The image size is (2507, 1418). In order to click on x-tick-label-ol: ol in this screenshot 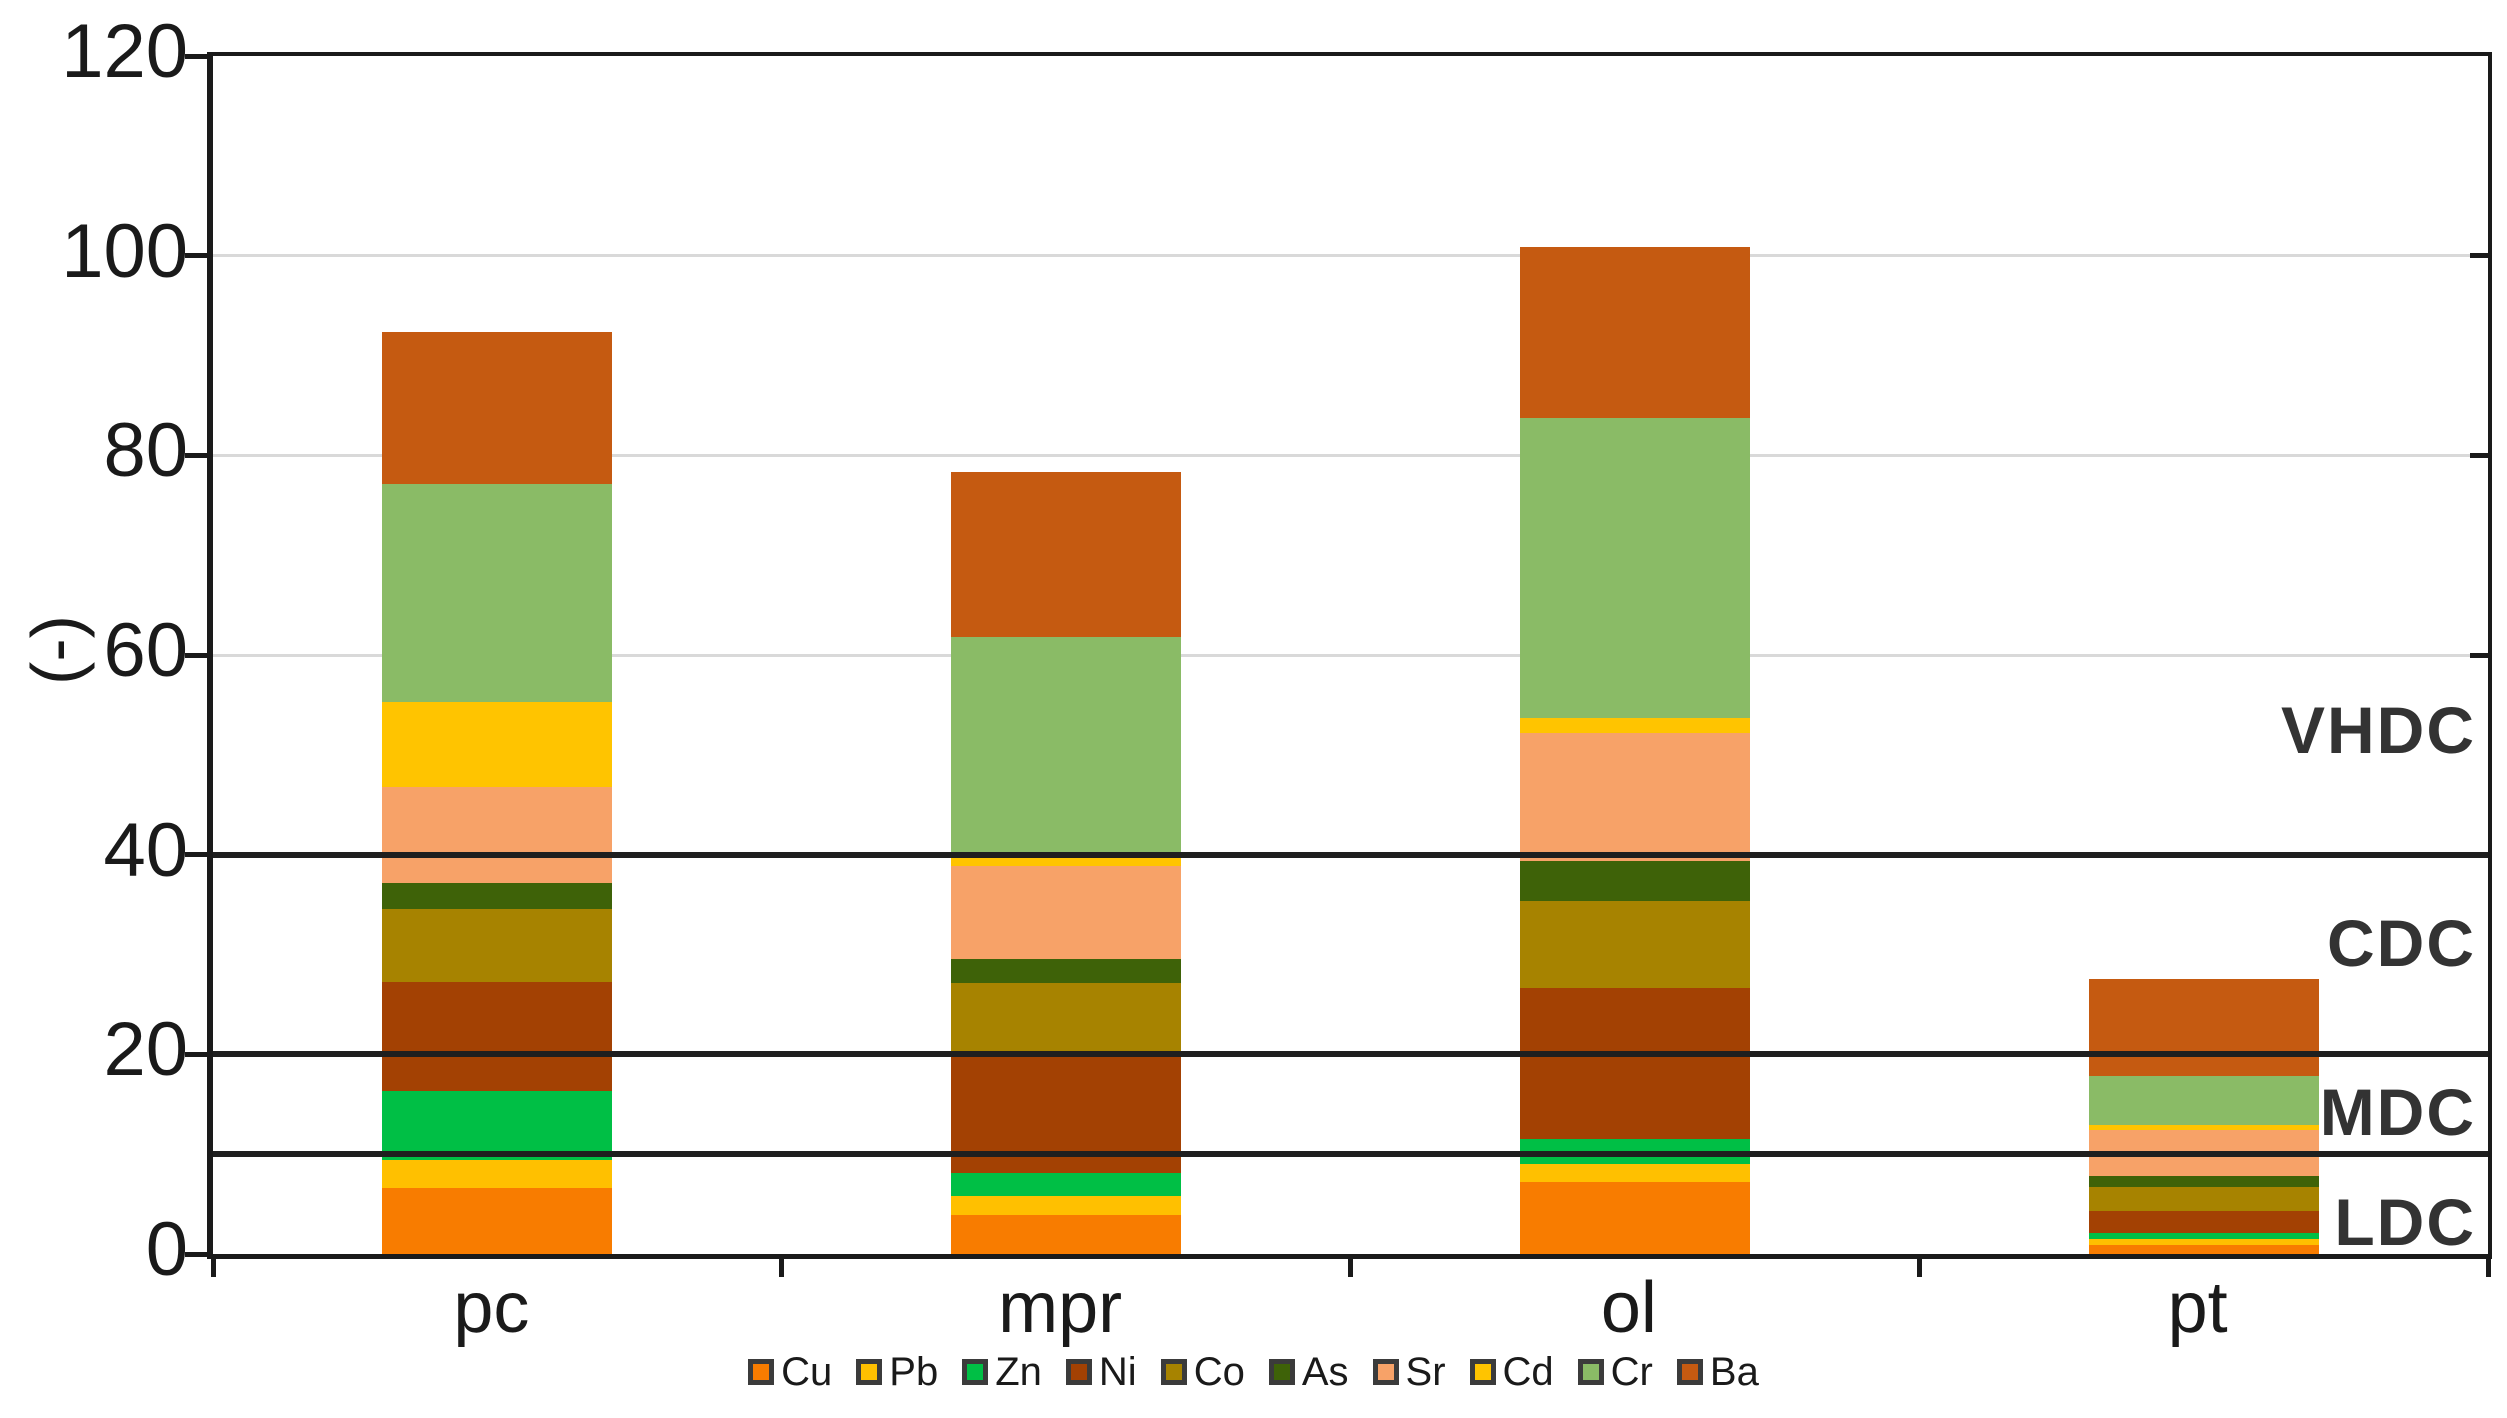, I will do `click(1628, 1308)`.